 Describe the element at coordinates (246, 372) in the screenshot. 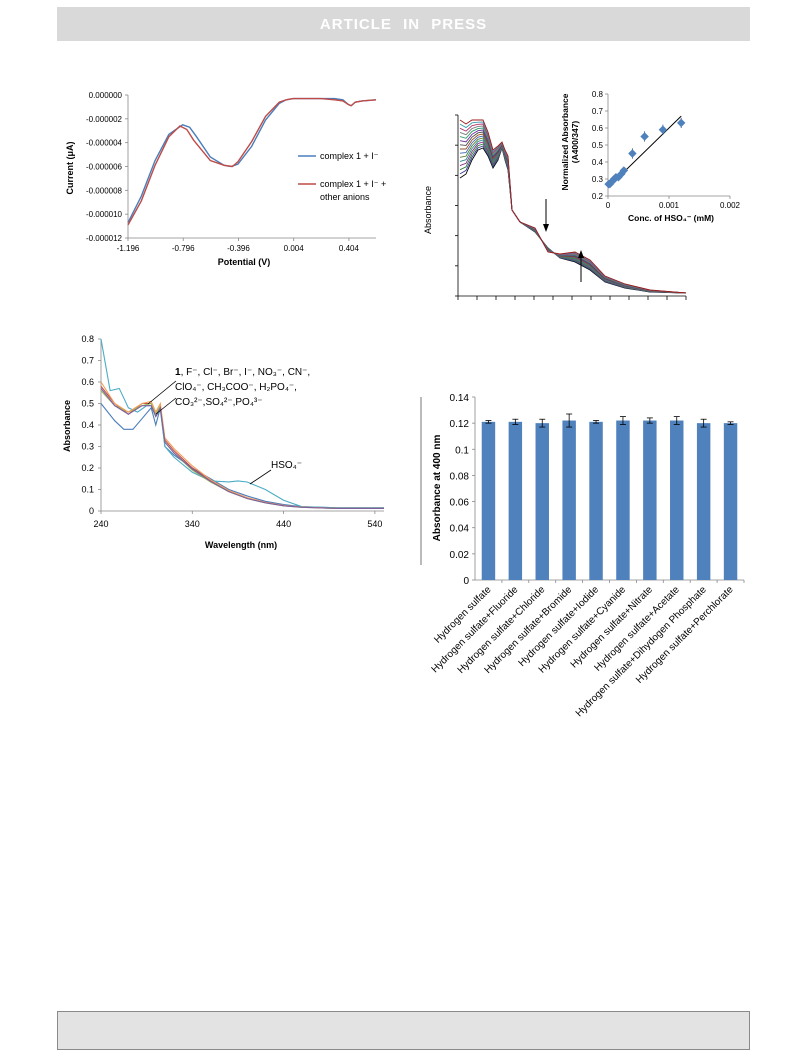

I see `anion-list-rest-1: , F⁻, Cl⁻, Br⁻, I⁻, NO₃⁻, CN⁻,` at that location.